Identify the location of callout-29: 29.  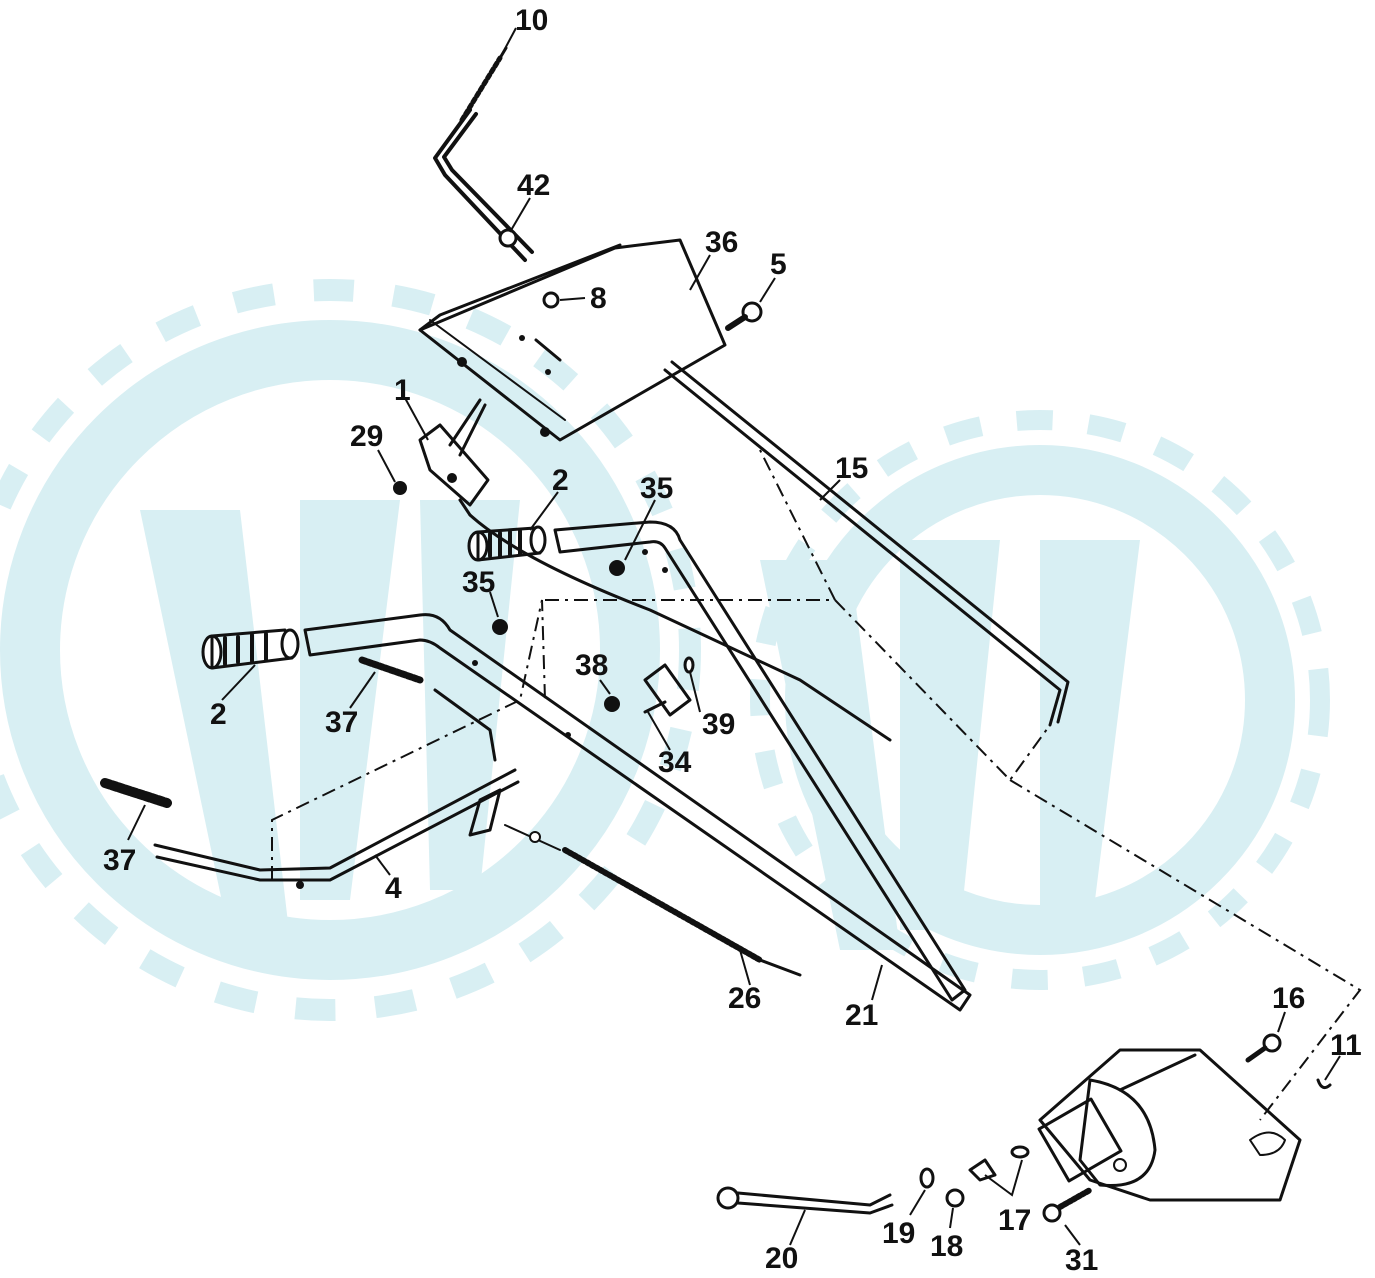
(366, 436).